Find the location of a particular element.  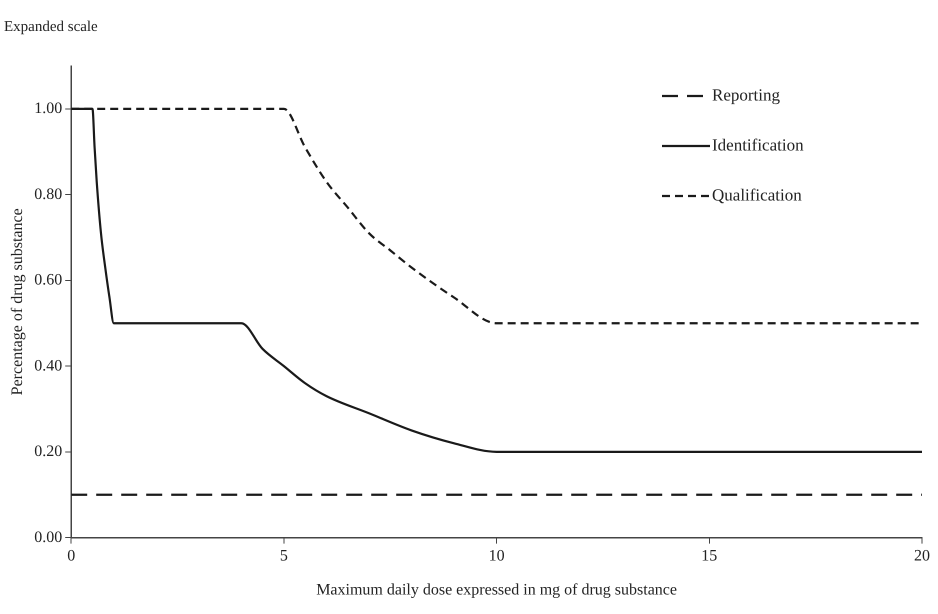

y-tick-label: 0.80 is located at coordinates (48, 194).